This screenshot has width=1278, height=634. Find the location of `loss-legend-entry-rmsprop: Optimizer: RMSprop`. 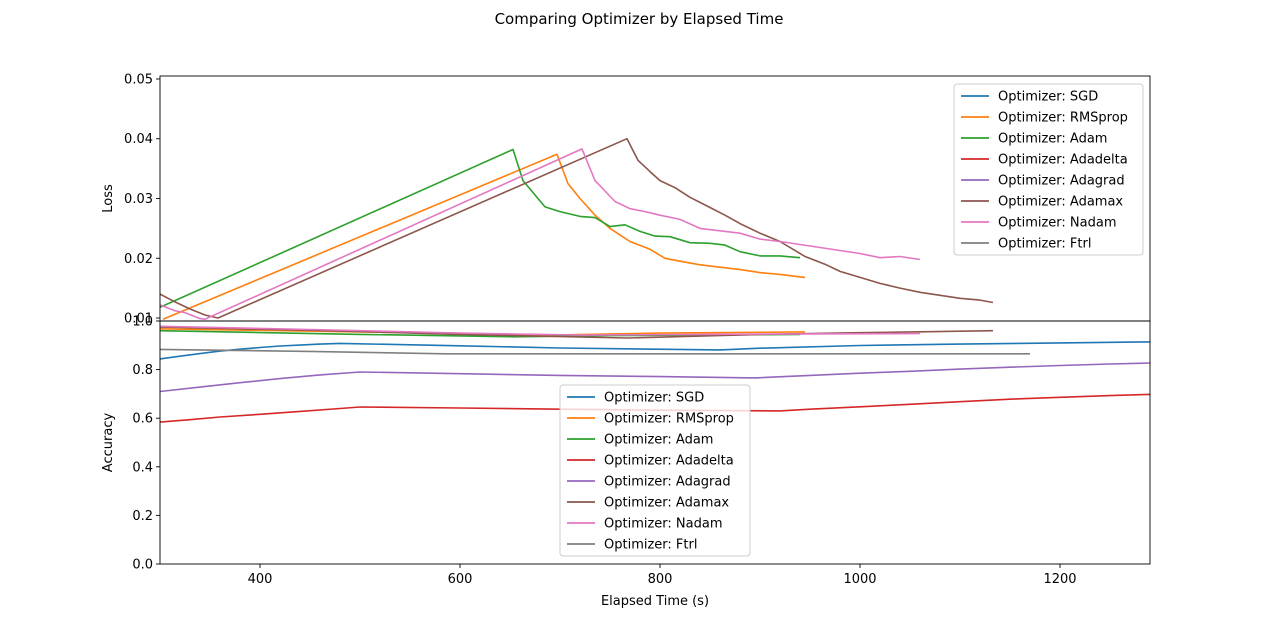

loss-legend-entry-rmsprop: Optimizer: RMSprop is located at coordinates (1063, 118).